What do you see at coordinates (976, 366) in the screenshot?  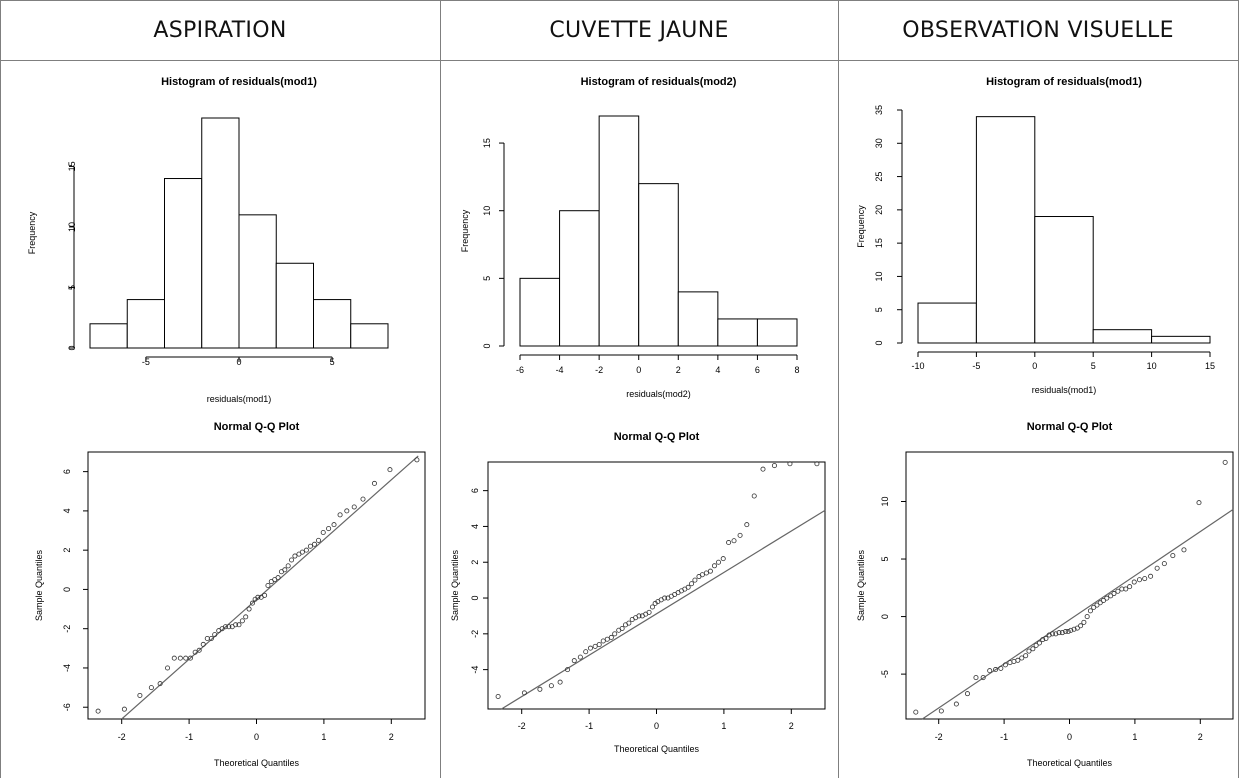 I see `x-tick-label: -5` at bounding box center [976, 366].